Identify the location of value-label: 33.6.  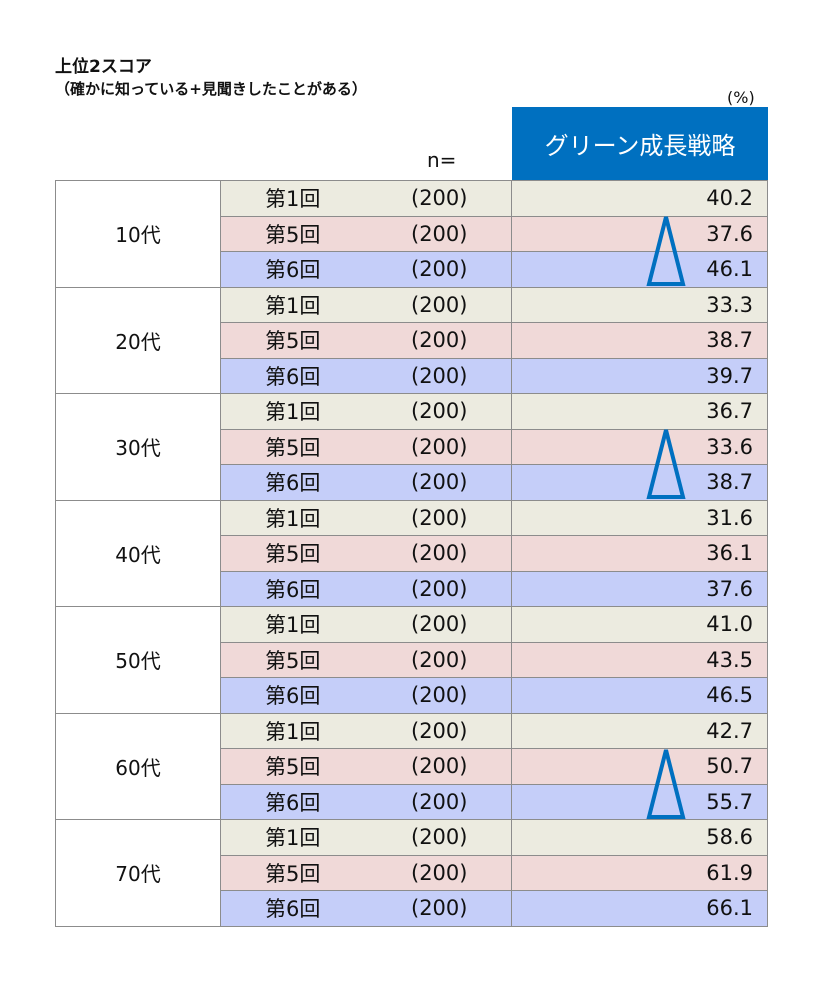
(729, 446).